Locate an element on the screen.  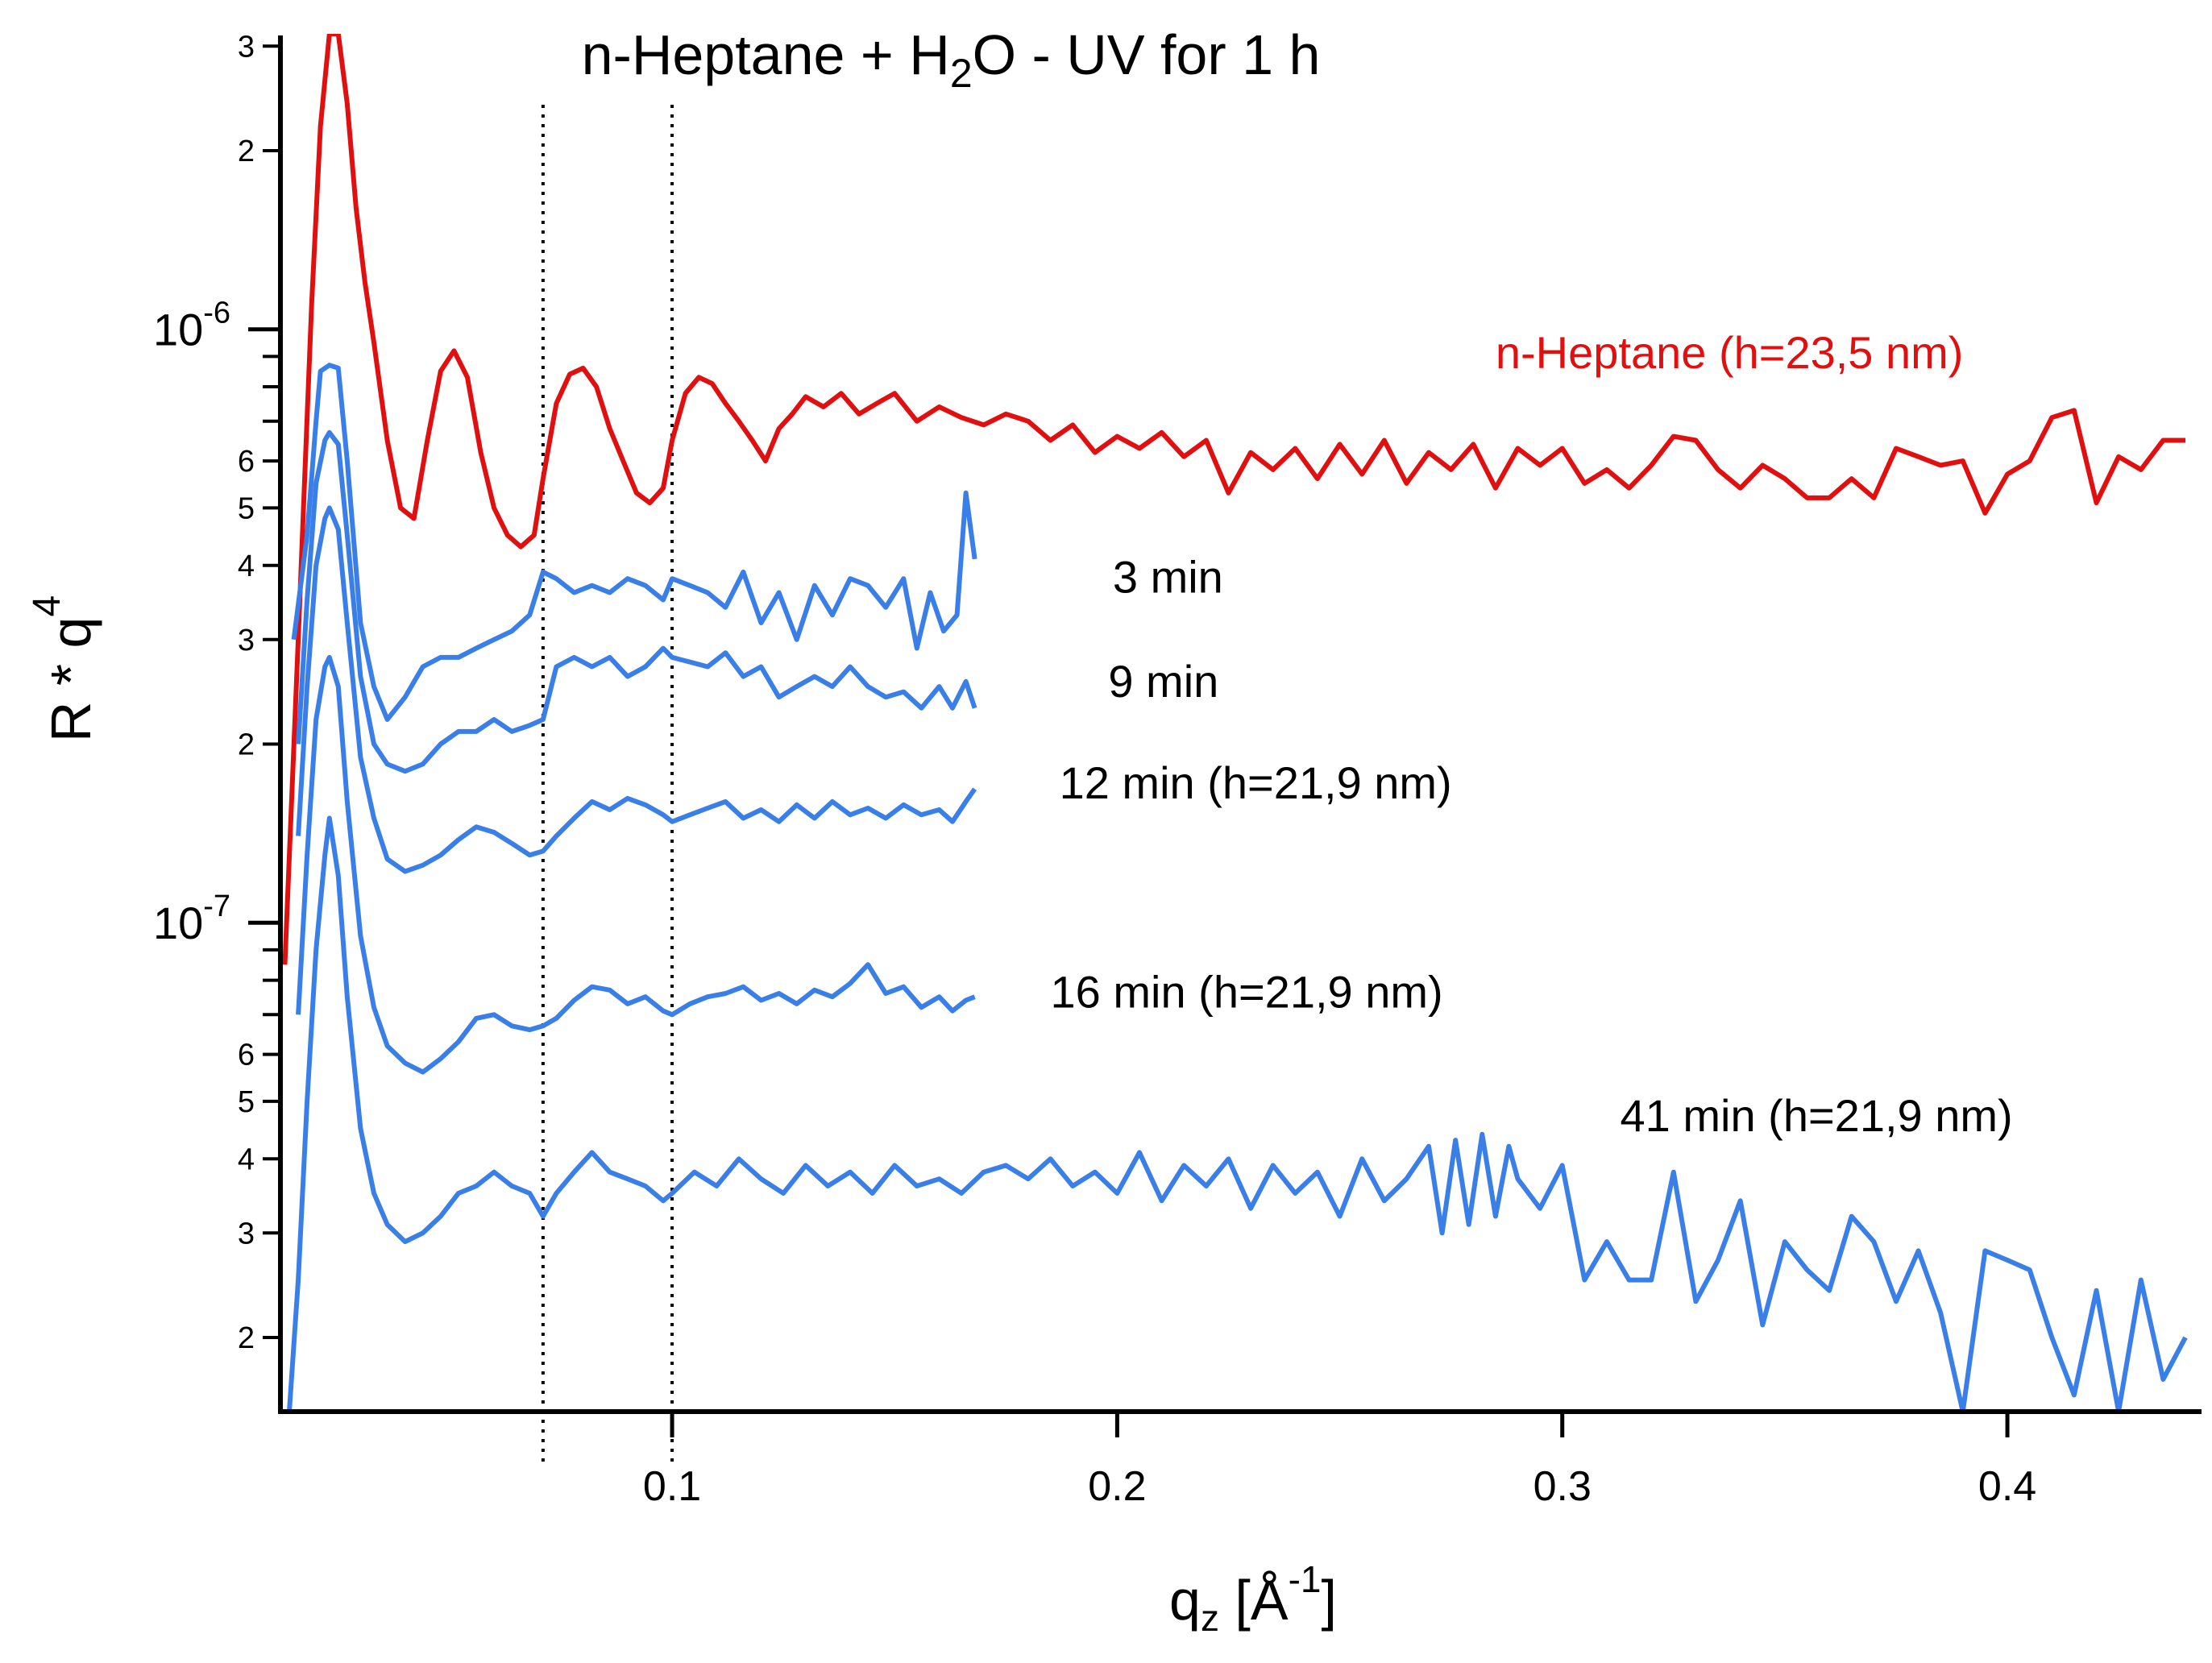
y-major-tick-label: 10⁻⁶ is located at coordinates (191, 326).